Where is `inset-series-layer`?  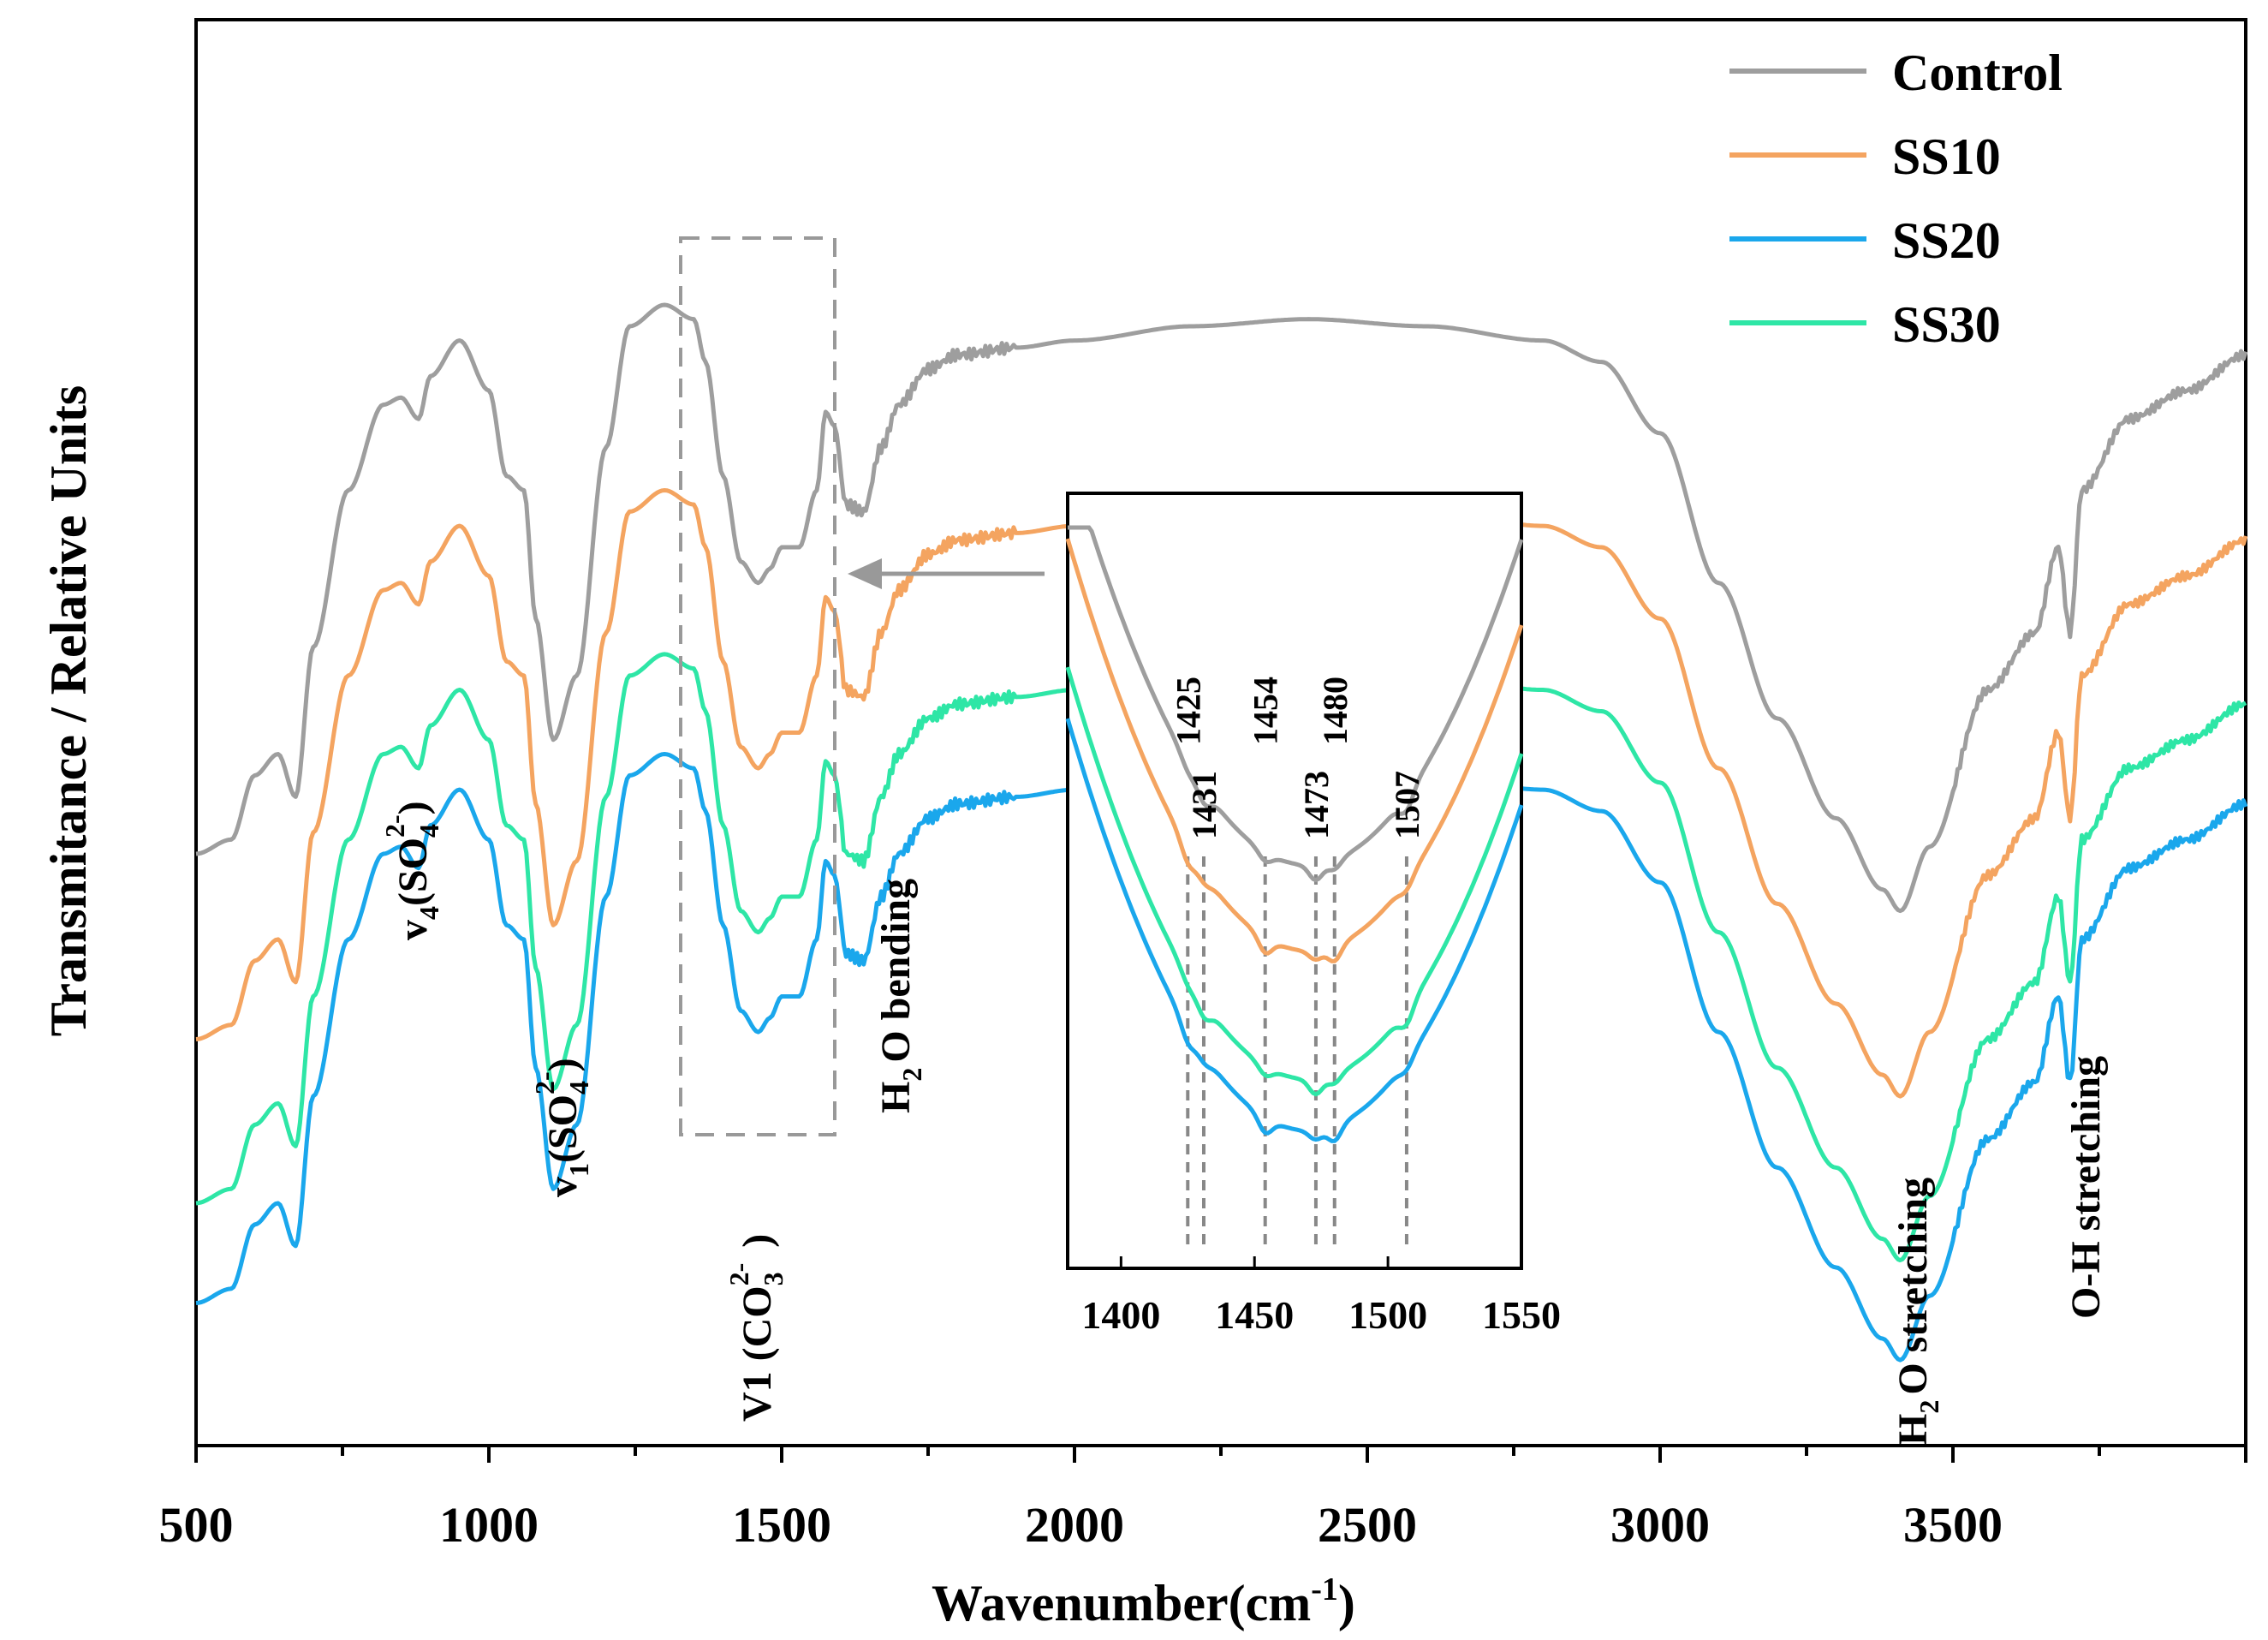
inset-series-layer is located at coordinates (1294, 834).